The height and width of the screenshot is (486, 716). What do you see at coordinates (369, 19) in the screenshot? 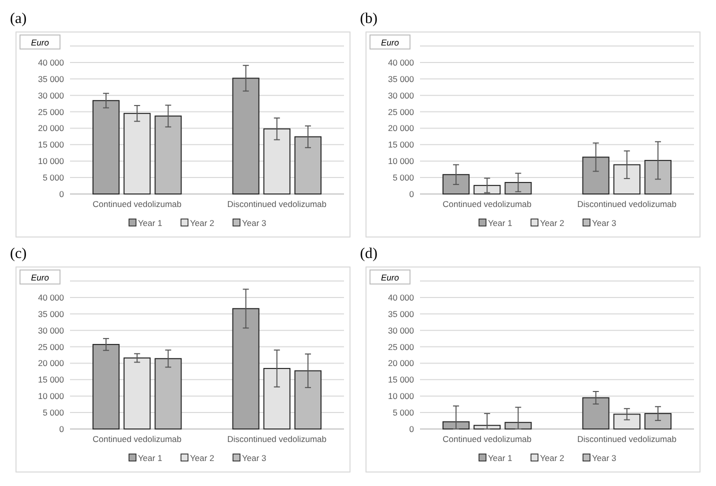
I see `chart-title: (b)` at bounding box center [369, 19].